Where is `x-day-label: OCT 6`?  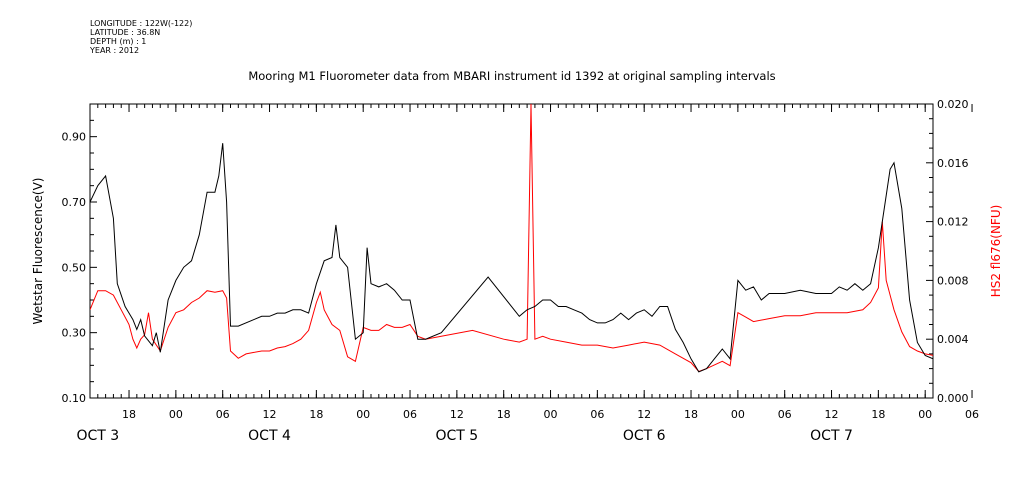 x-day-label: OCT 6 is located at coordinates (644, 436).